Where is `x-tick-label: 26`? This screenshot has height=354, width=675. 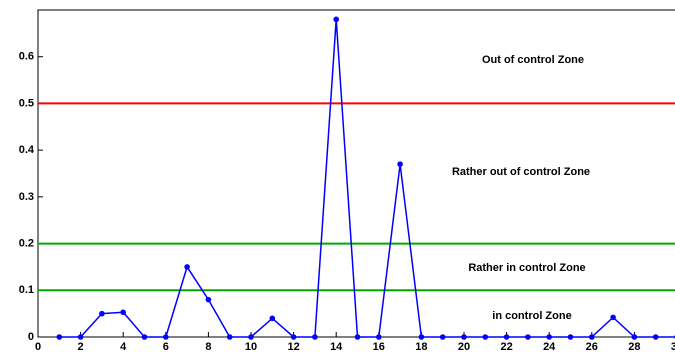
x-tick-label: 26 is located at coordinates (592, 347).